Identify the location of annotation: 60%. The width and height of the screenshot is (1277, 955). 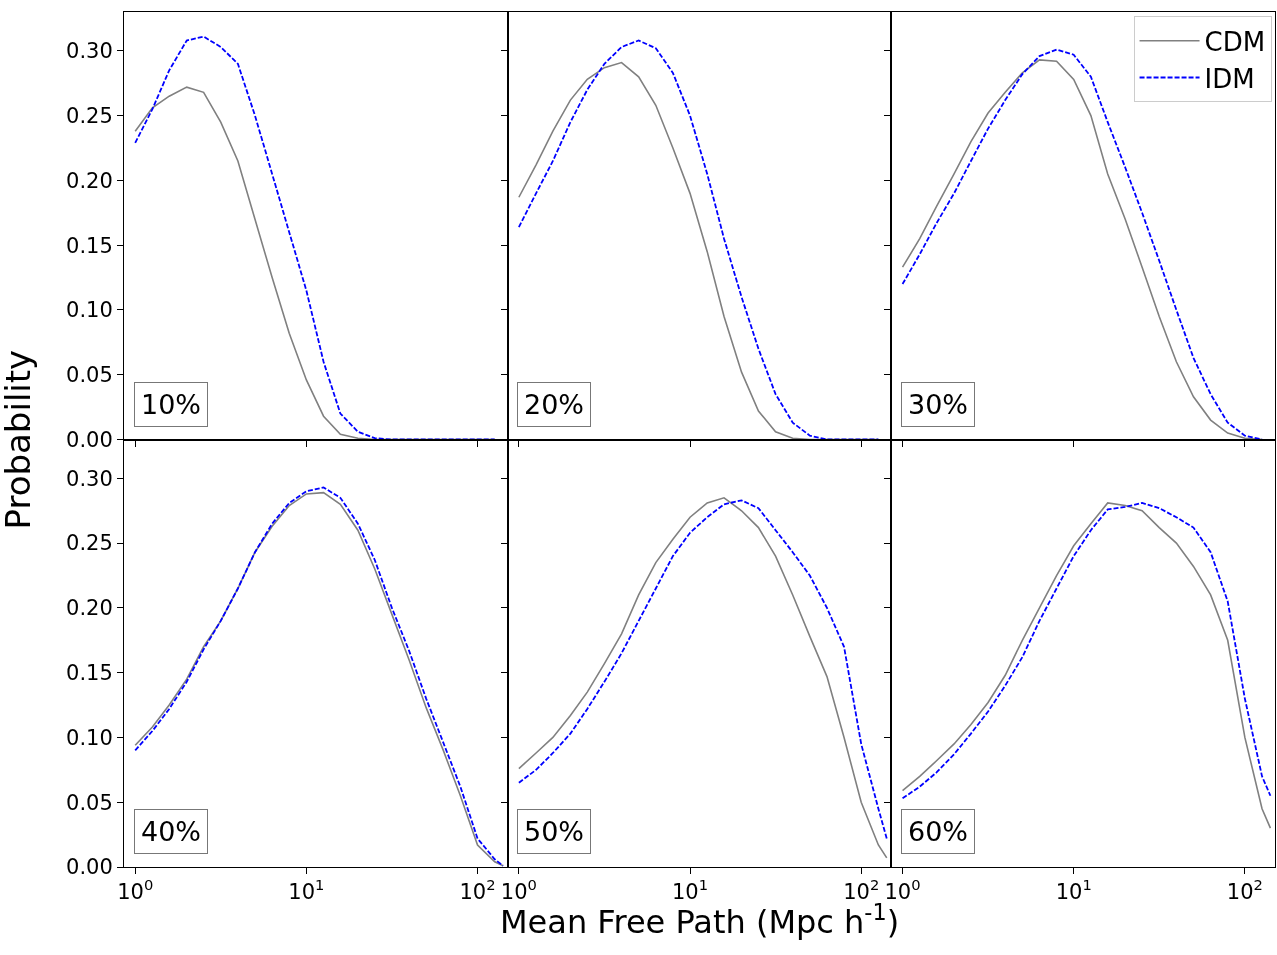
(938, 831).